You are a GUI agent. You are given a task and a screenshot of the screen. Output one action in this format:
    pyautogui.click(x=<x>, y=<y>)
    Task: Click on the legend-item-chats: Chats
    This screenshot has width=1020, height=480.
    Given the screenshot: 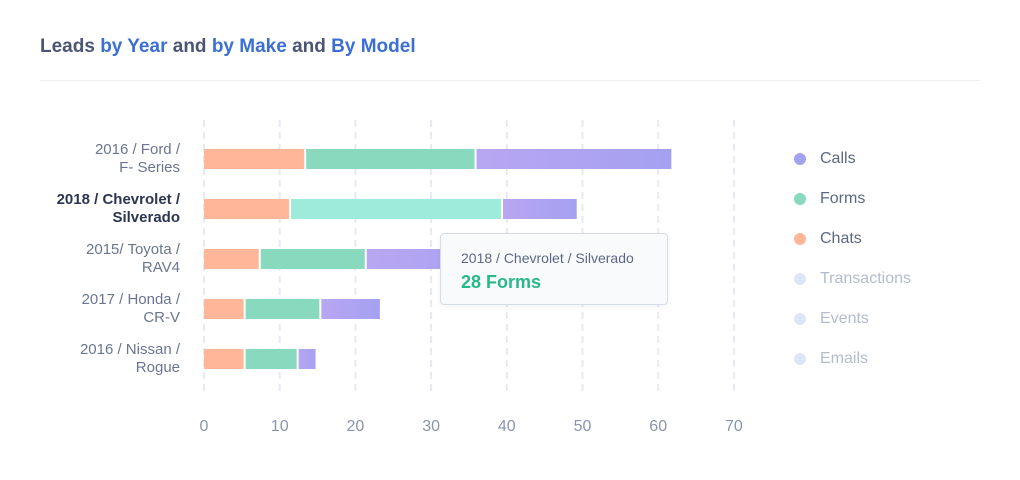 What is the action you would take?
    pyautogui.click(x=852, y=239)
    